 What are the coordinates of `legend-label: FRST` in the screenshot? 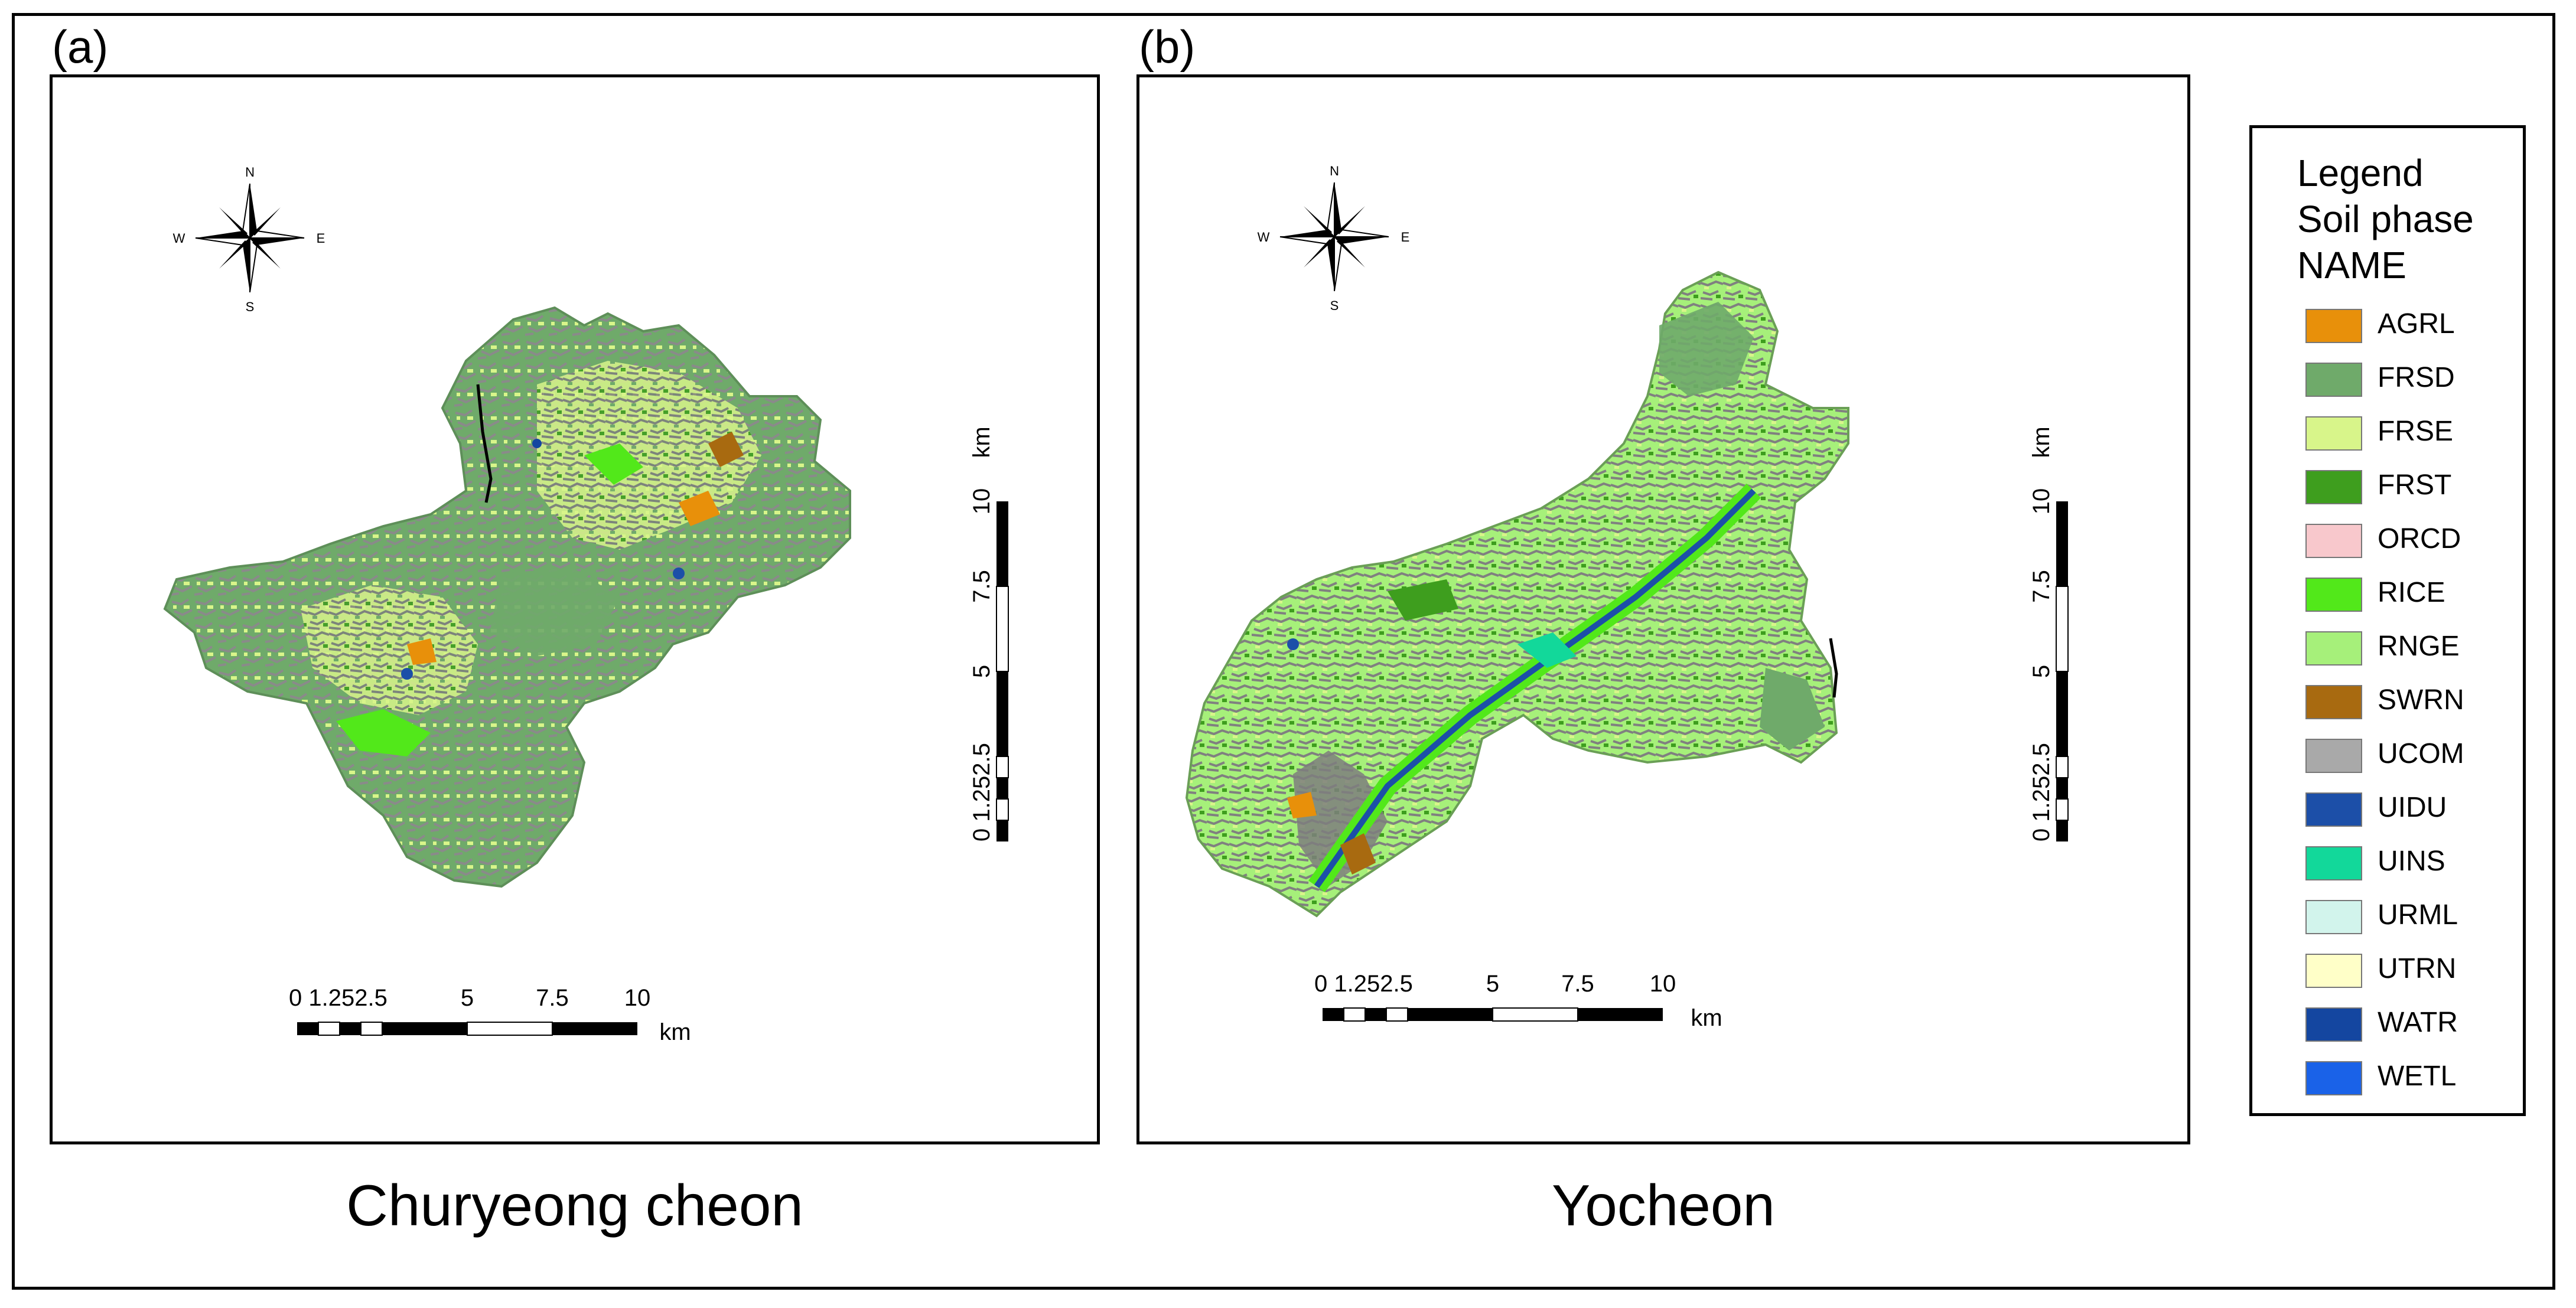 It's located at (2415, 485).